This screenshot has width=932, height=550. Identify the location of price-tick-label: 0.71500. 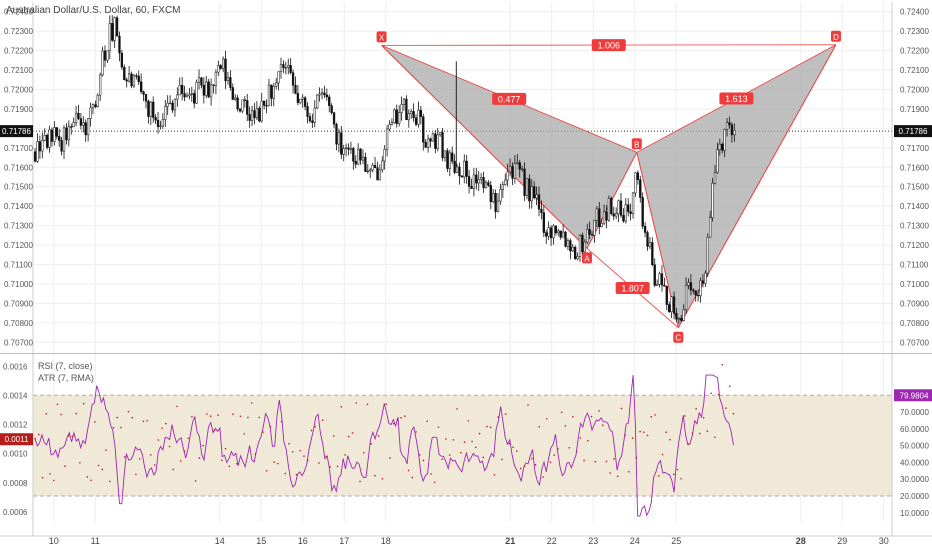
(914, 187).